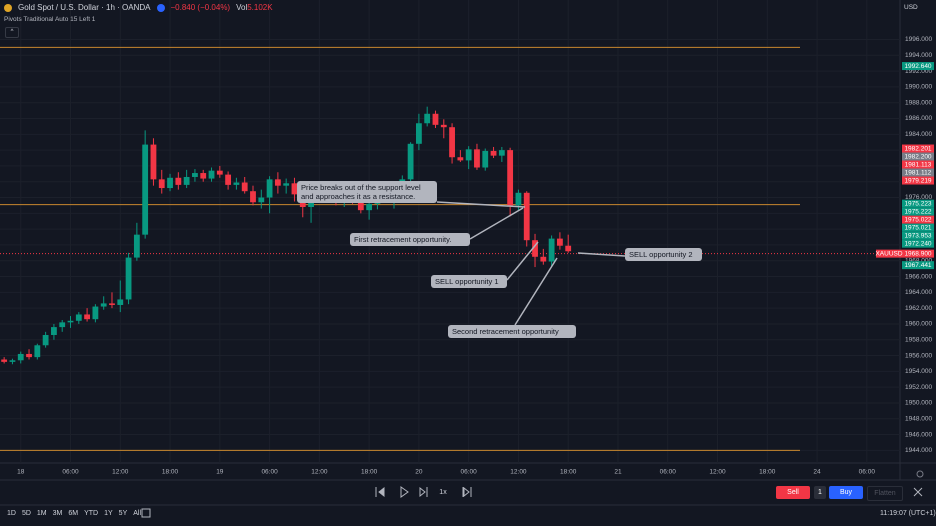 This screenshot has height=526, width=936. Describe the element at coordinates (918, 39) in the screenshot. I see `y-tick-label: 1996.000` at that location.